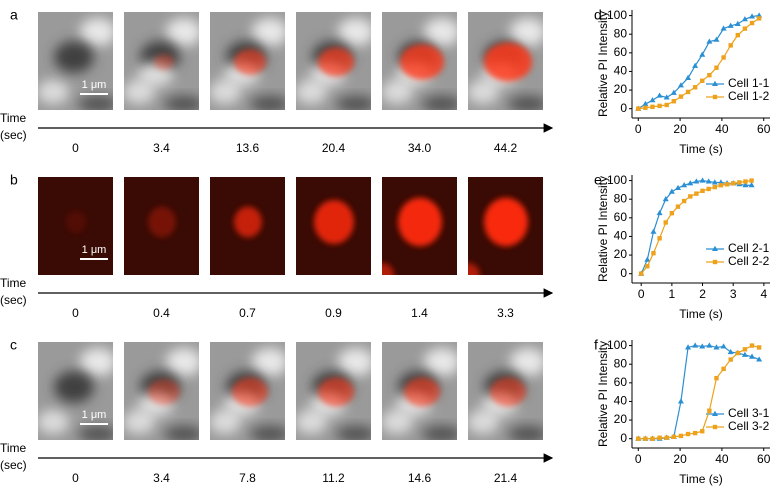  What do you see at coordinates (702, 294) in the screenshot?
I see `x-tick-label: 2` at bounding box center [702, 294].